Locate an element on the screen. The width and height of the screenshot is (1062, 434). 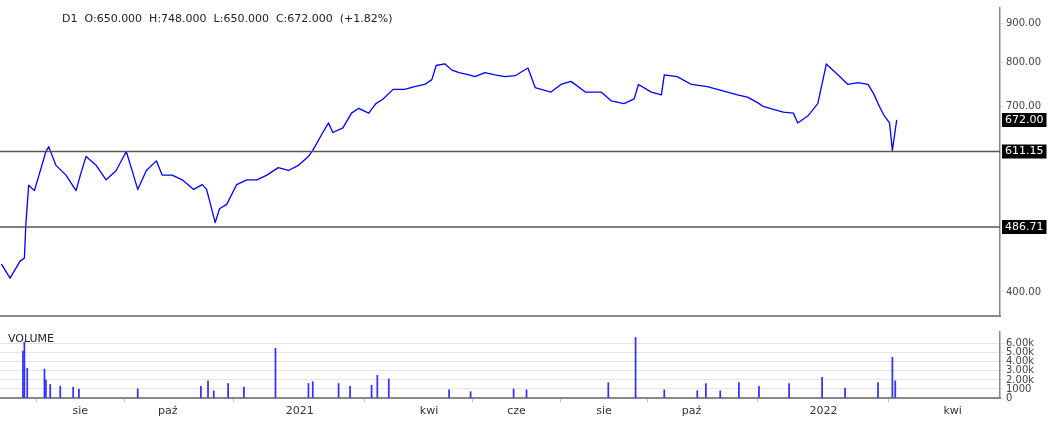
x-tick-label: 2021 is located at coordinates (299, 411).